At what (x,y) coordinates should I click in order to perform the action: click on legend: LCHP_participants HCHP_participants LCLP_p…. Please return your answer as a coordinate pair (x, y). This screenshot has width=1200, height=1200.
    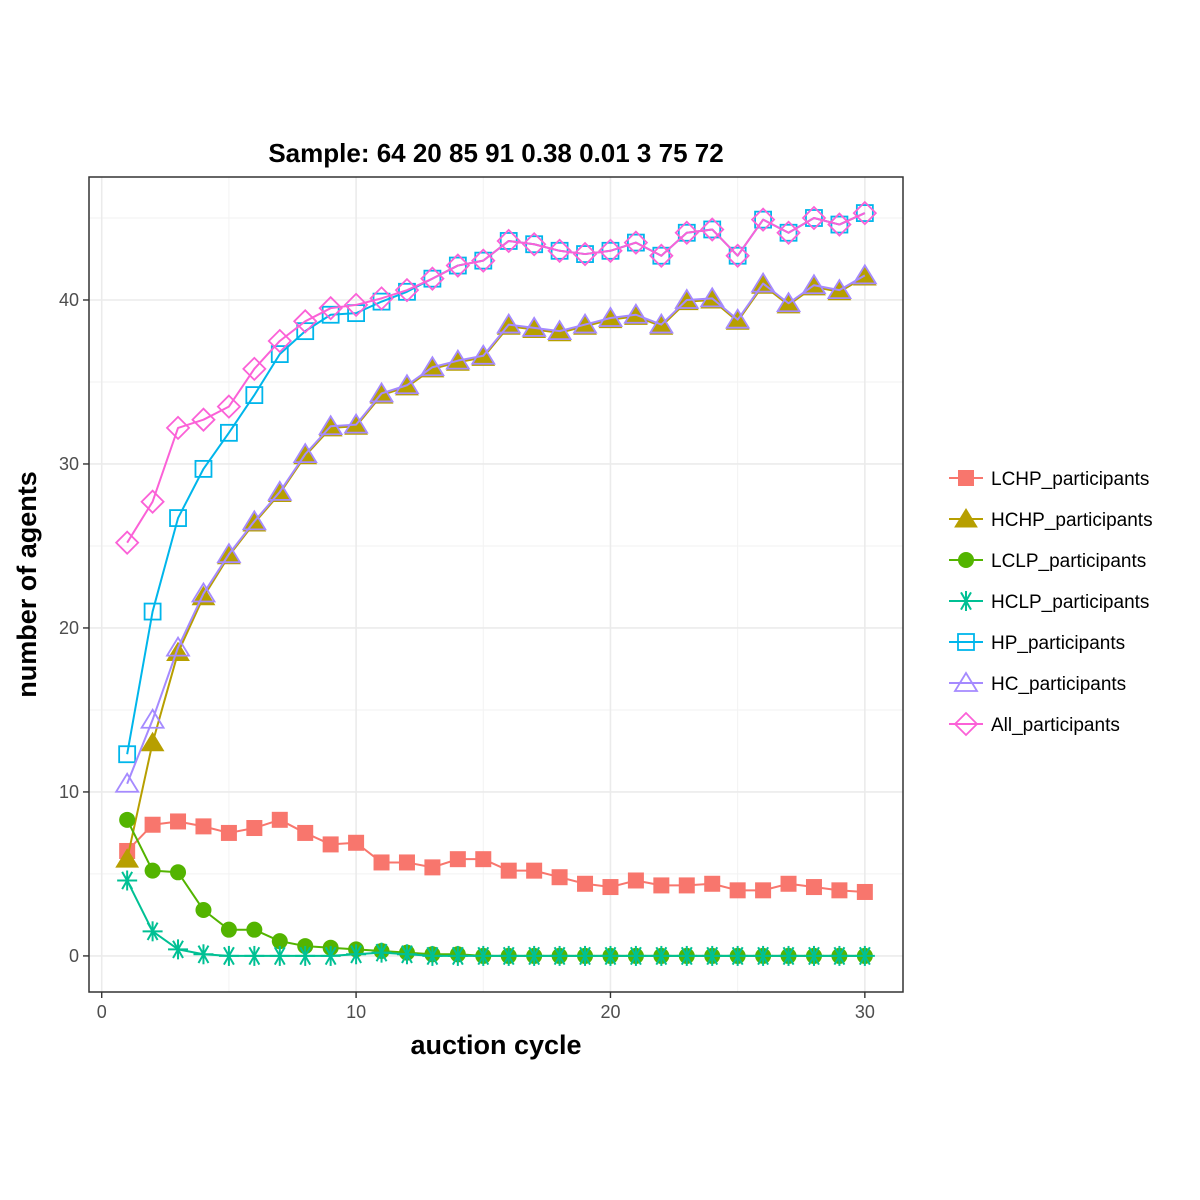
    Looking at the image, I should click on (1051, 603).